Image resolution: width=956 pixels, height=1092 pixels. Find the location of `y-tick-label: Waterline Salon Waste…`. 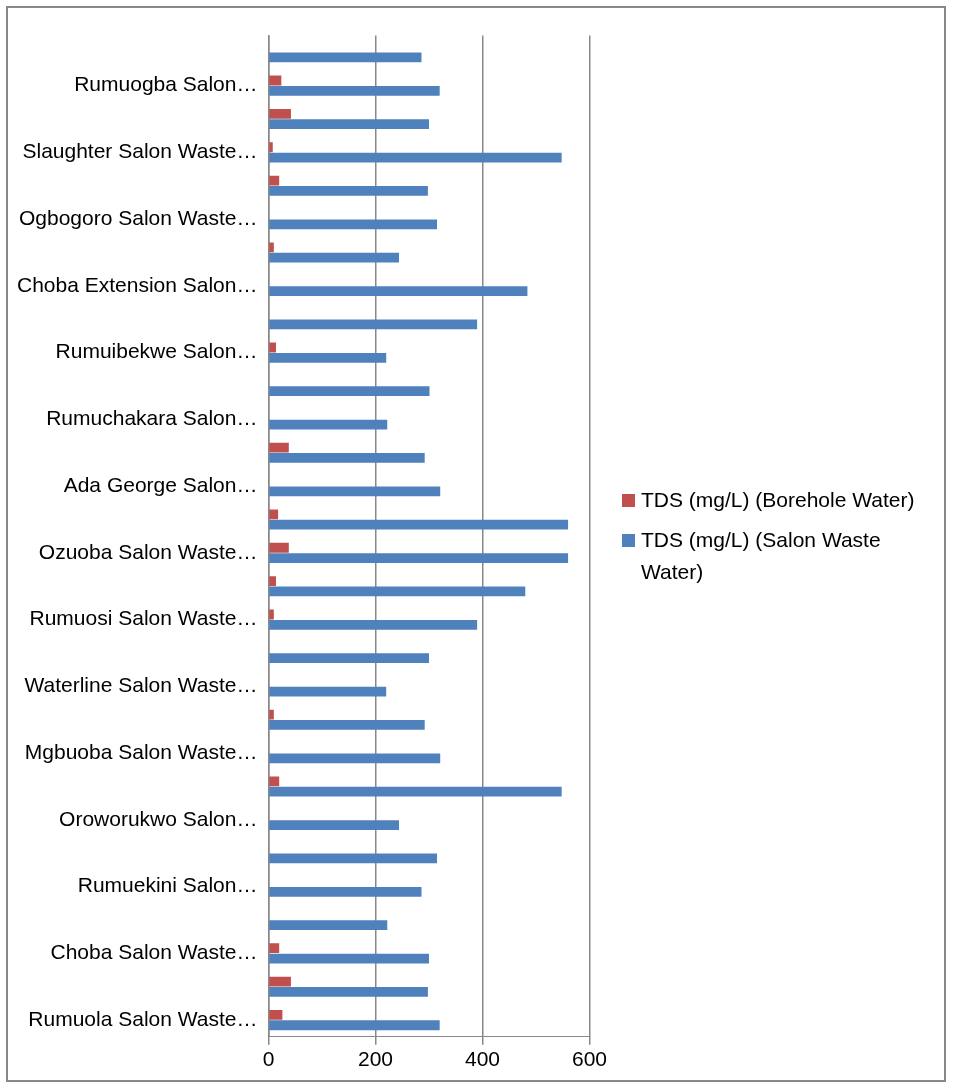

y-tick-label: Waterline Salon Waste… is located at coordinates (141, 685).